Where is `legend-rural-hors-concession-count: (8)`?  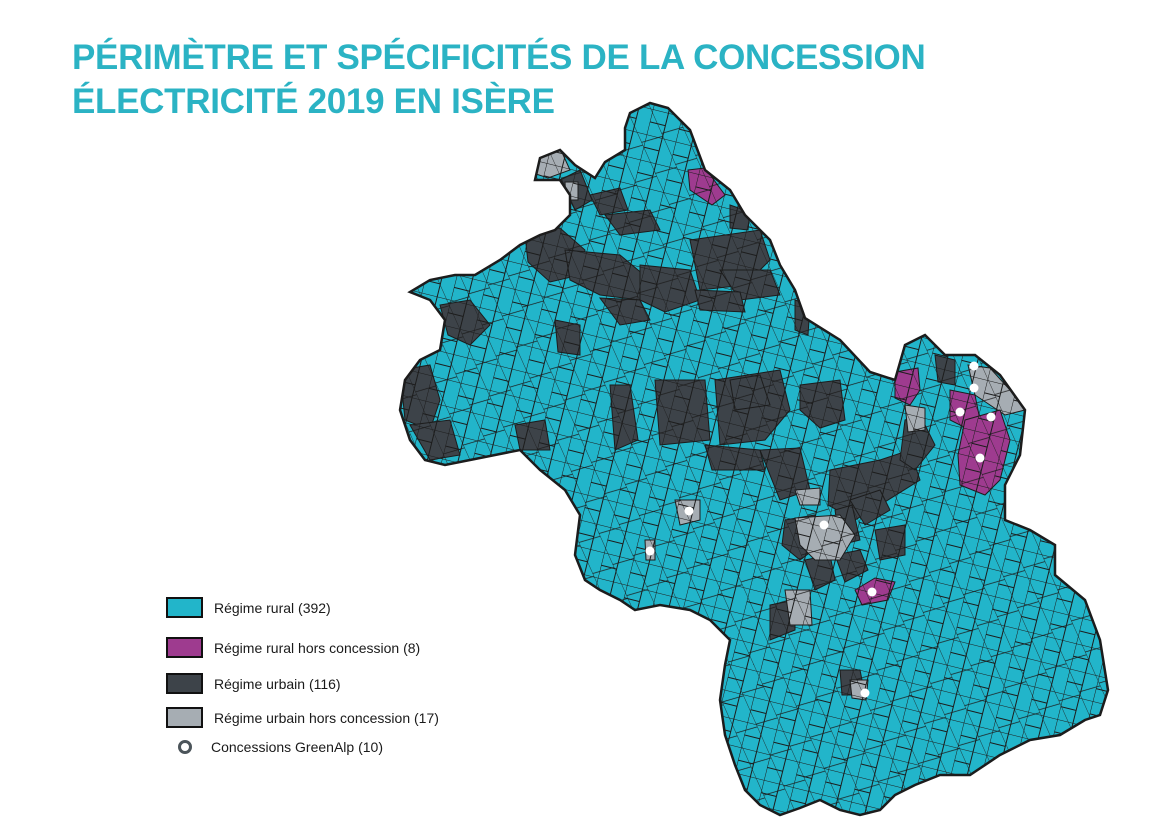
legend-rural-hors-concession-count: (8) is located at coordinates (412, 647).